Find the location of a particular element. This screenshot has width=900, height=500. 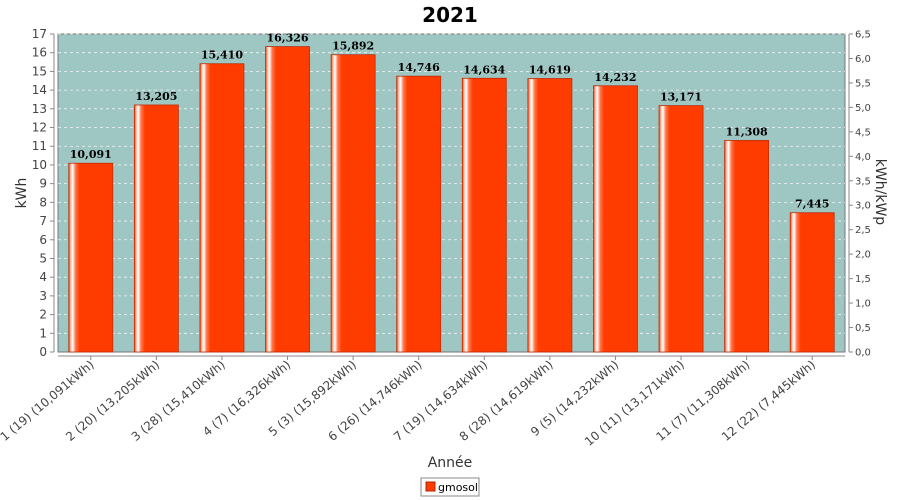

x-axis-title: Année is located at coordinates (450, 463).